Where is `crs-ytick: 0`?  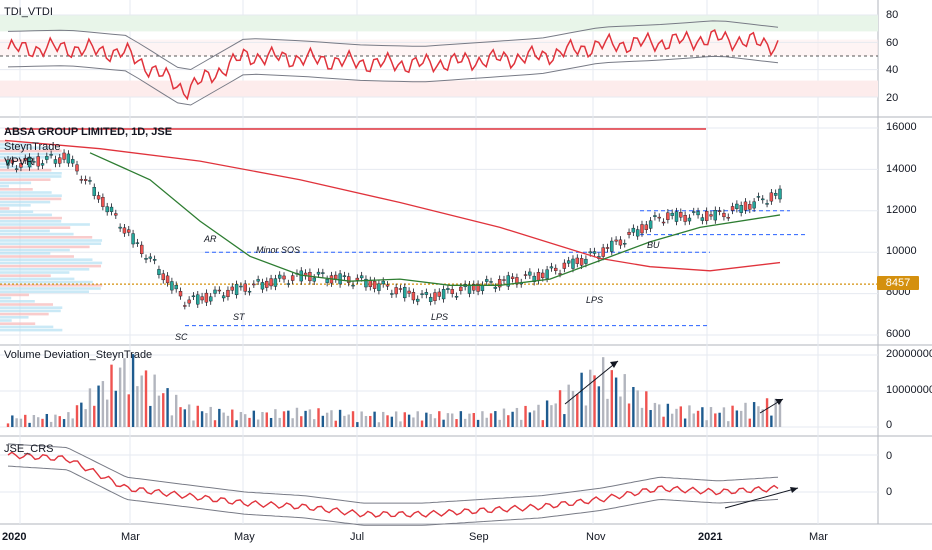
crs-ytick: 0 is located at coordinates (889, 456).